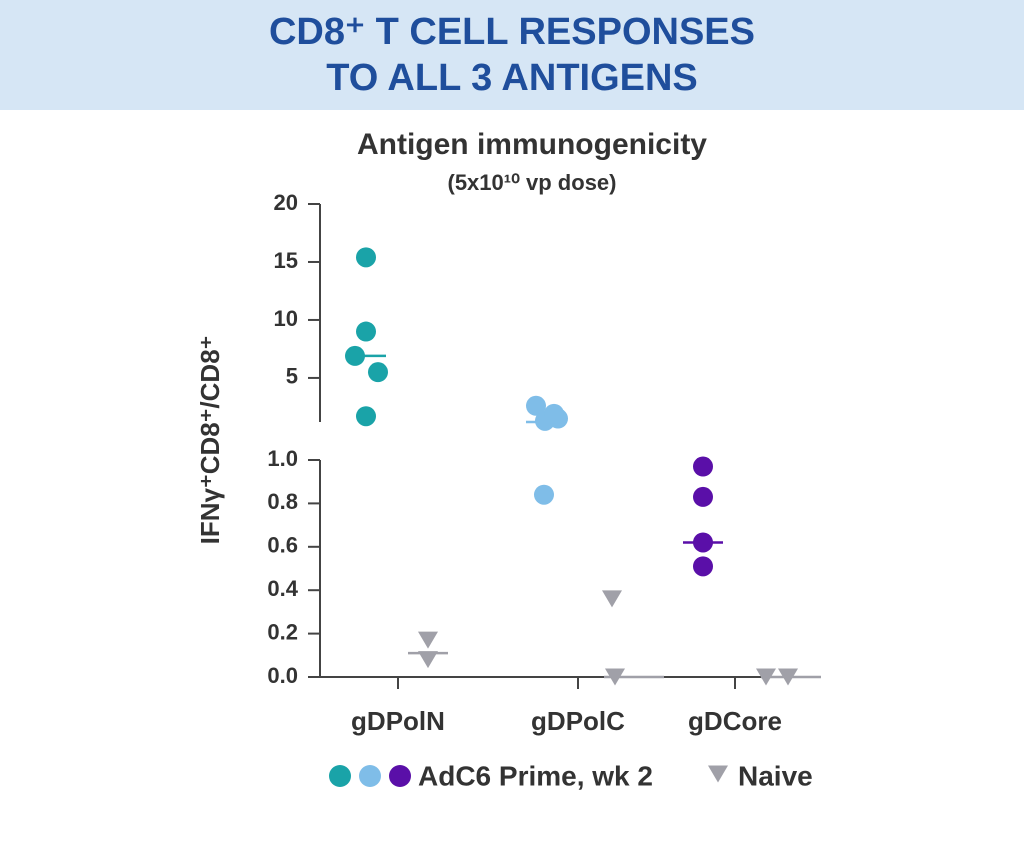 The width and height of the screenshot is (1024, 853). I want to click on legend-label: AdC6 Prime, wk 2, so click(535, 775).